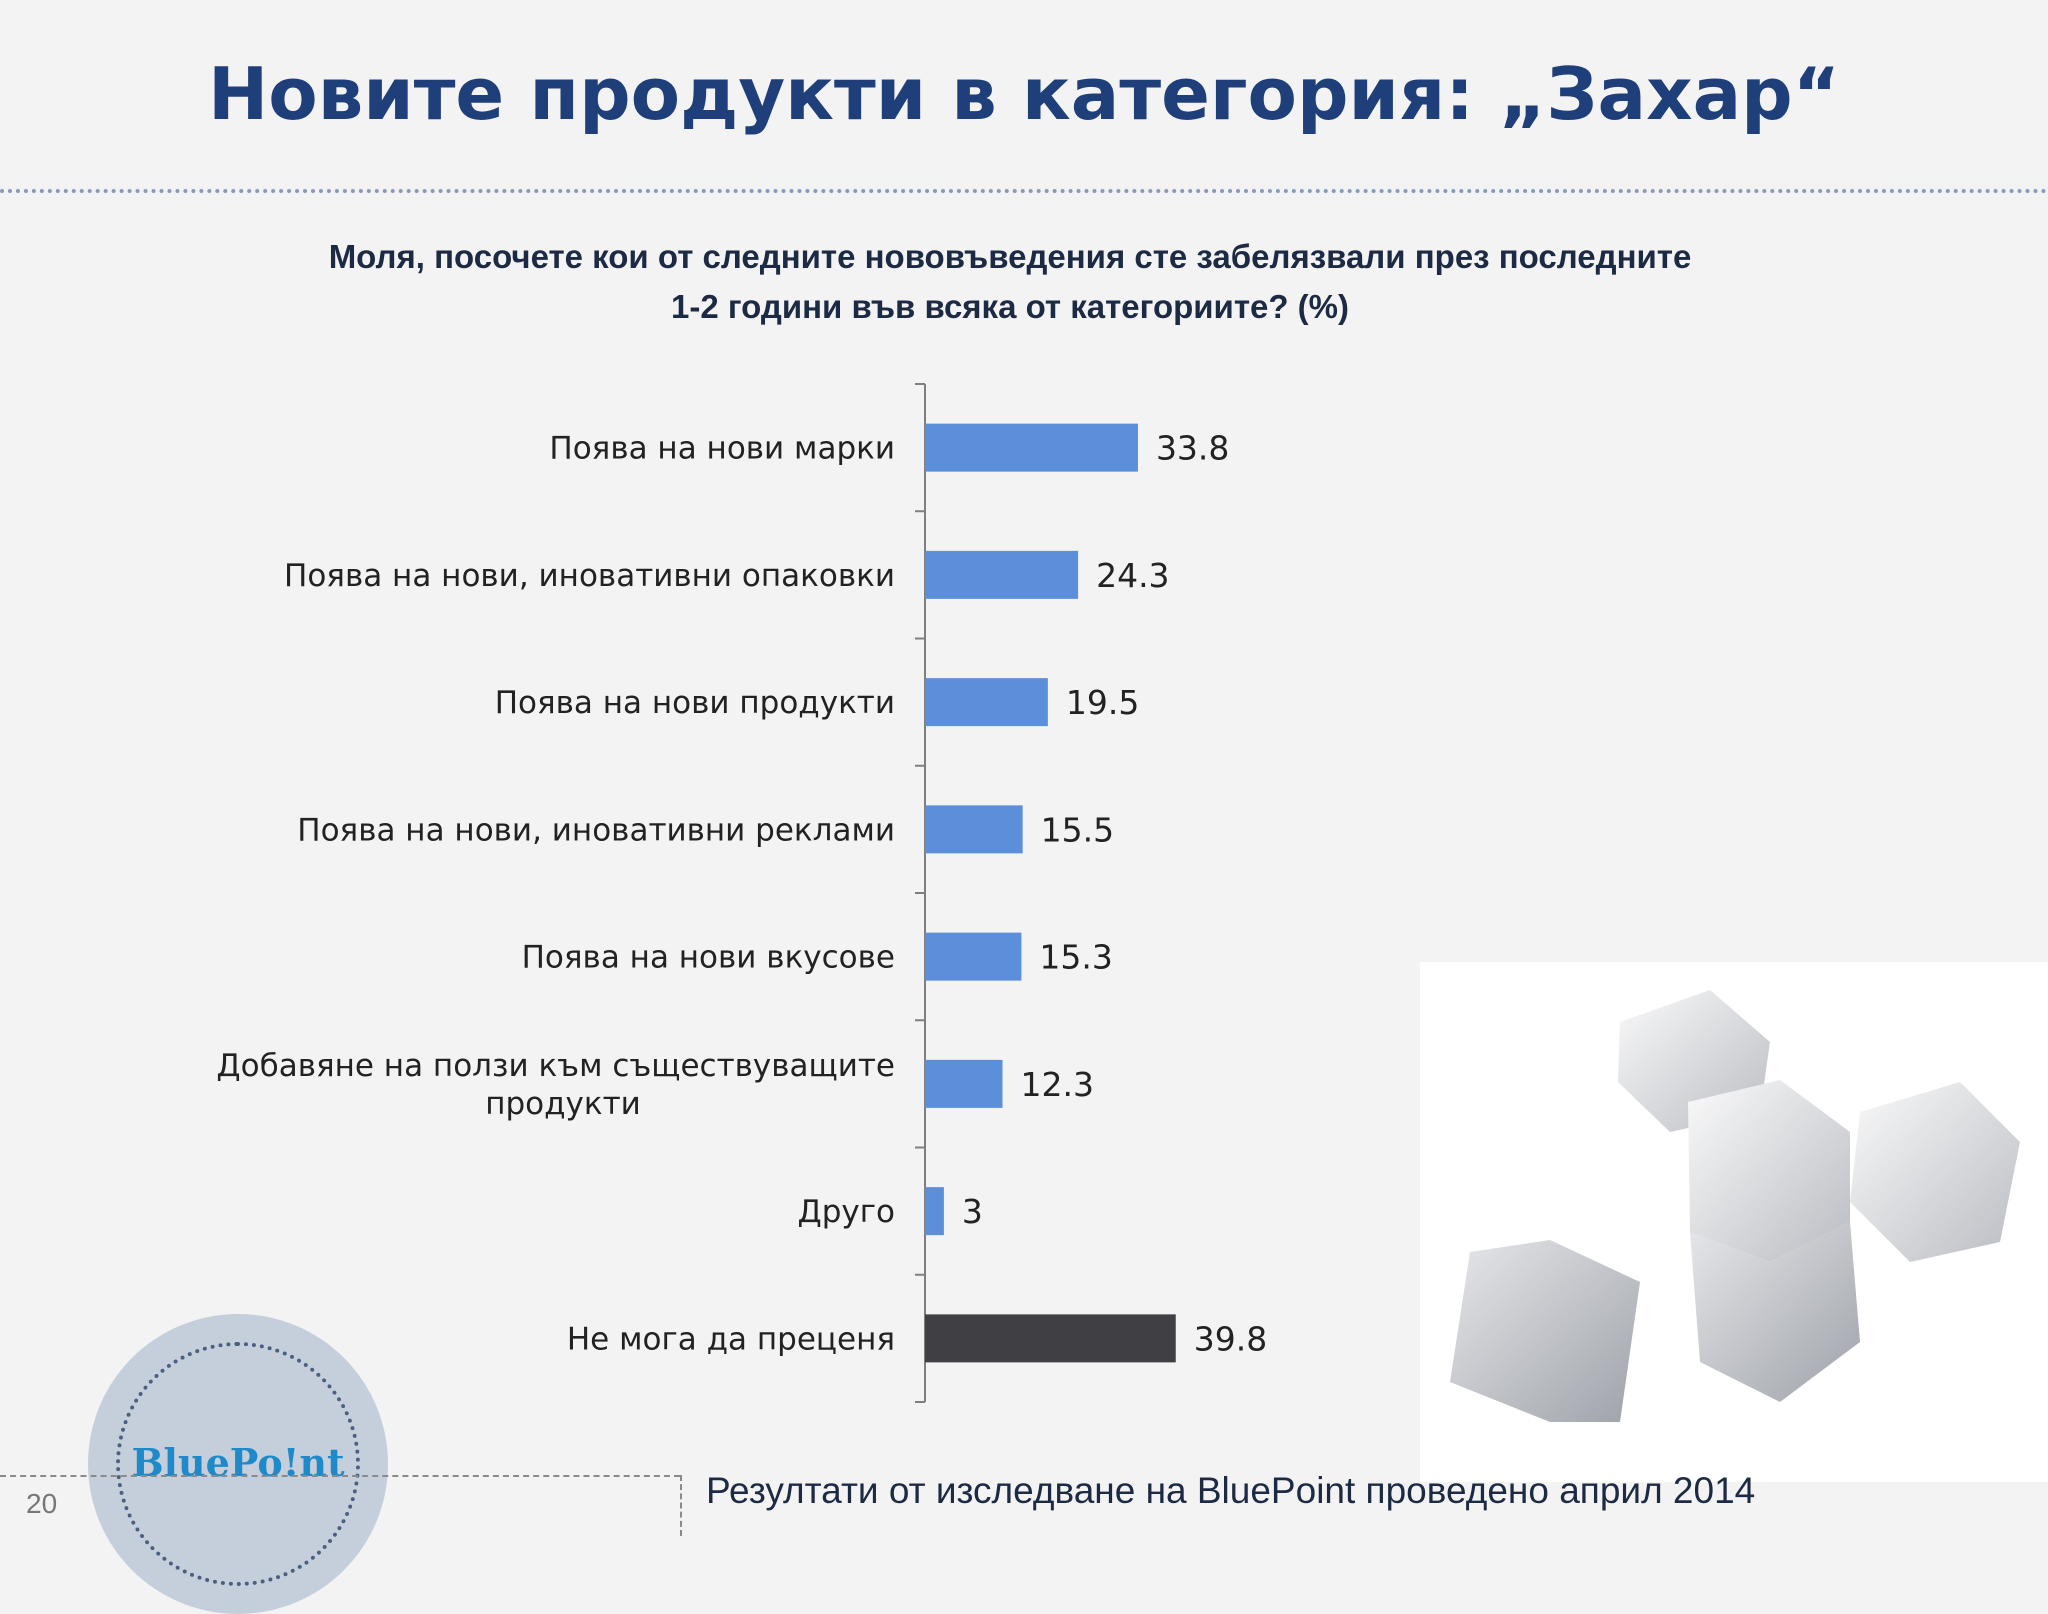 This screenshot has height=1614, width=2048. I want to click on data-label-4: 15.5, so click(1077, 829).